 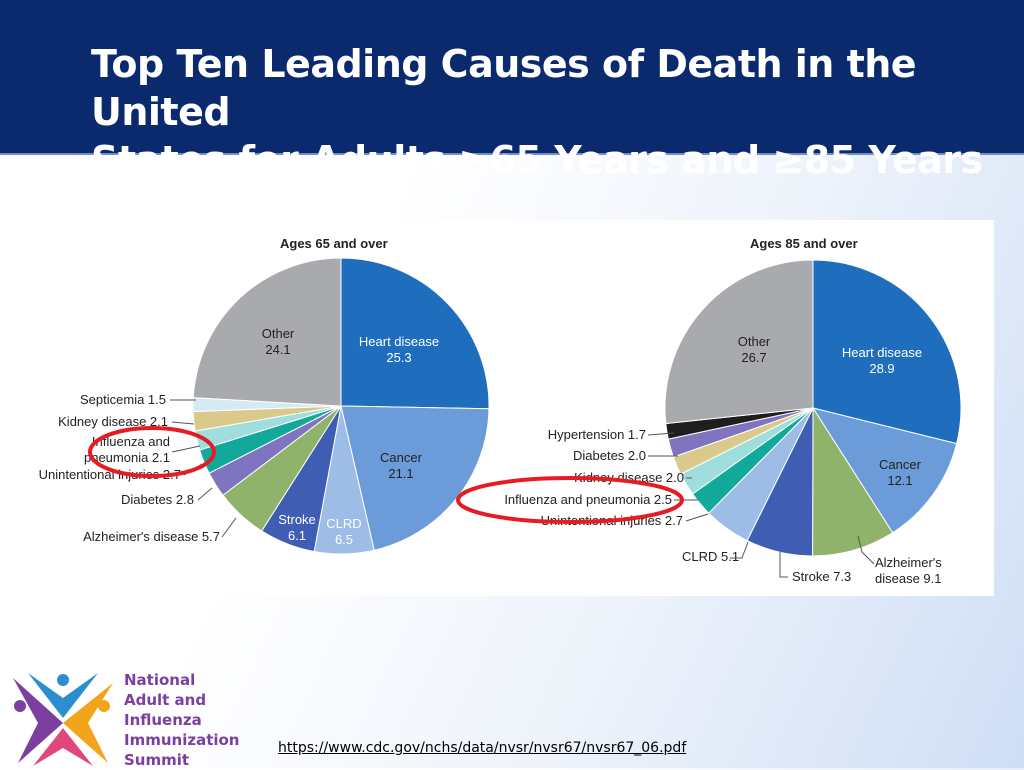 I want to click on data-label: Hypertension 1.7, so click(x=597, y=434).